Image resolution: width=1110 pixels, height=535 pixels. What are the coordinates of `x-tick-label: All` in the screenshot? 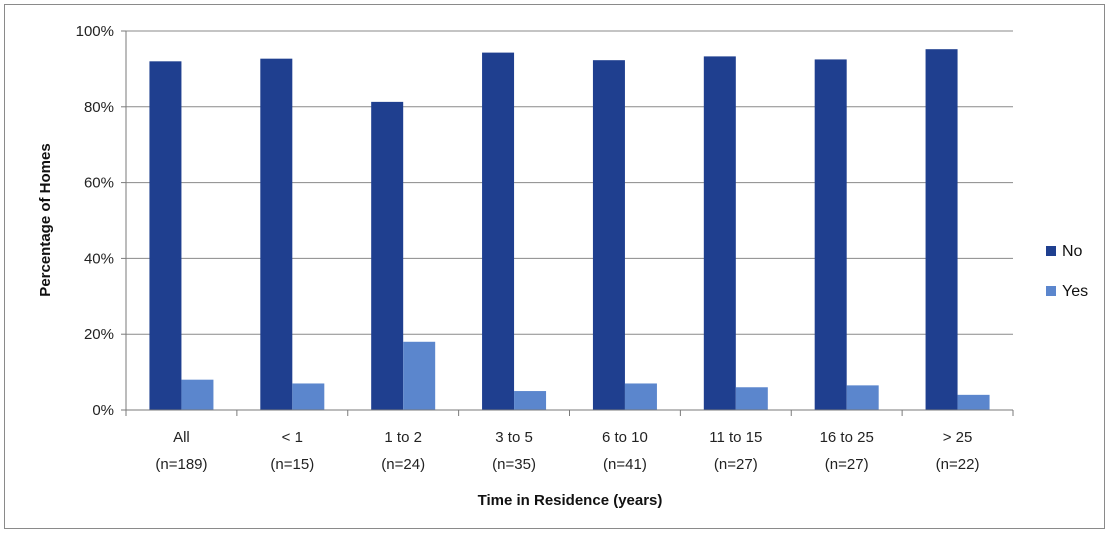 It's located at (181, 437).